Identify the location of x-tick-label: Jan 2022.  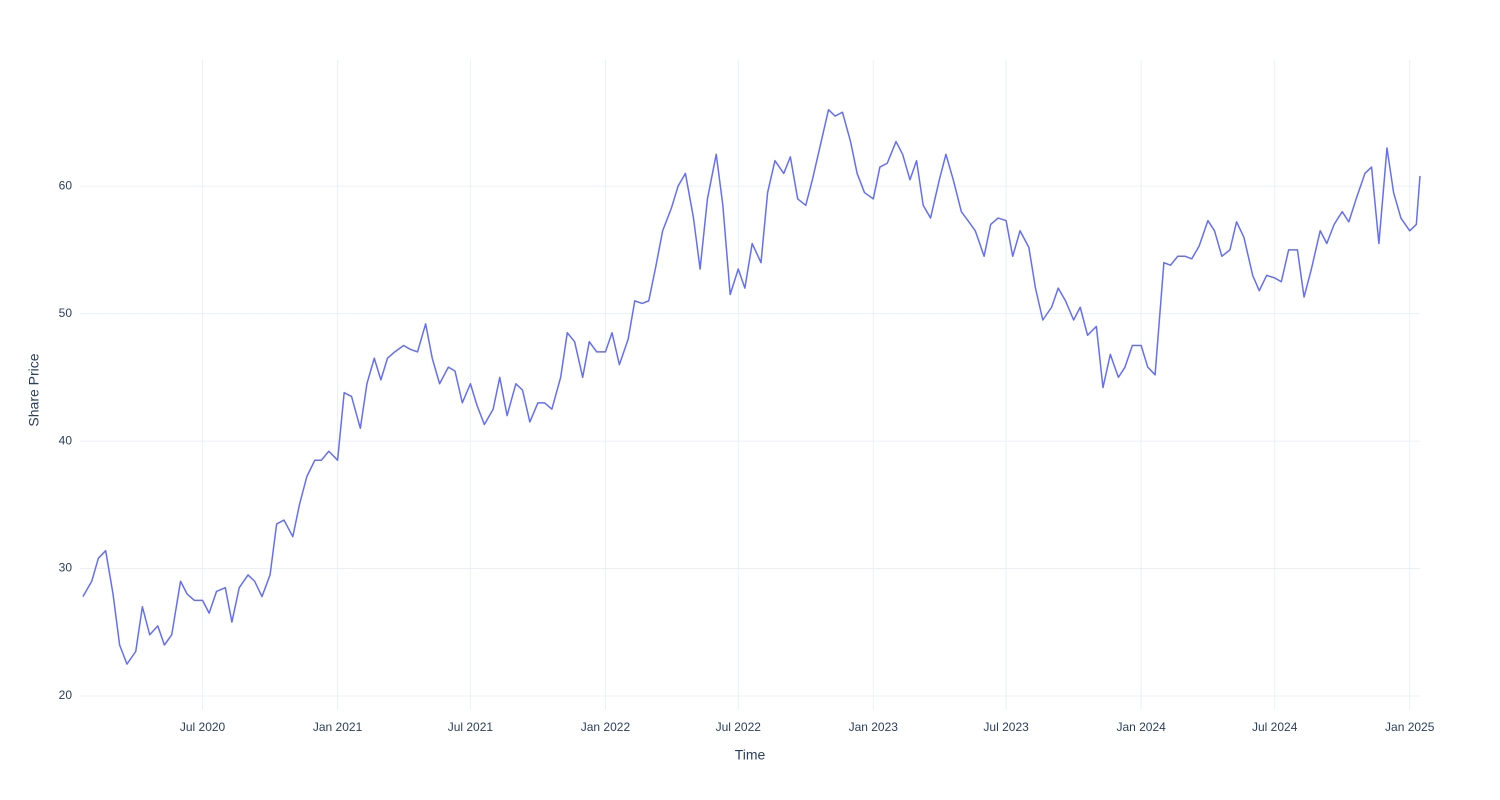
(606, 727).